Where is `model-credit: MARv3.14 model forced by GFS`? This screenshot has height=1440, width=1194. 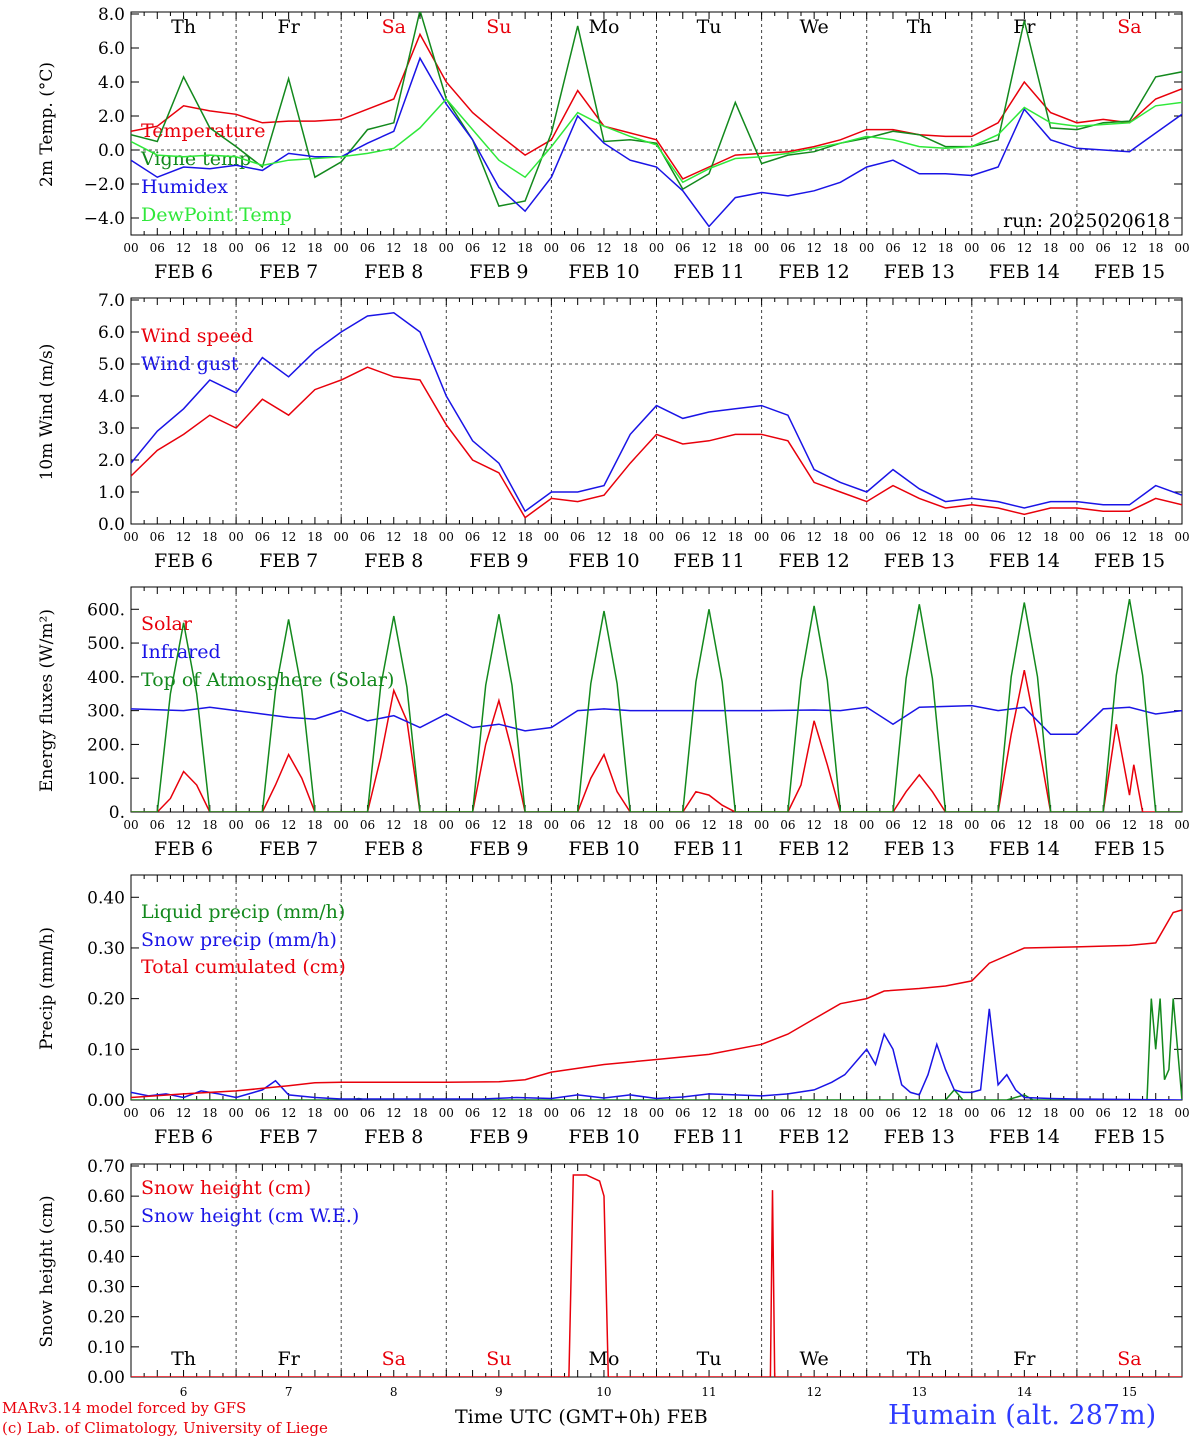
model-credit: MARv3.14 model forced by GFS is located at coordinates (124, 1408).